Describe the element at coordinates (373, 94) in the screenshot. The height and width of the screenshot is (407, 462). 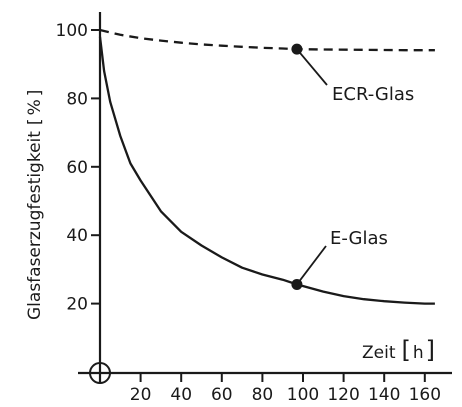
I see `series-label: ECR-Glas` at that location.